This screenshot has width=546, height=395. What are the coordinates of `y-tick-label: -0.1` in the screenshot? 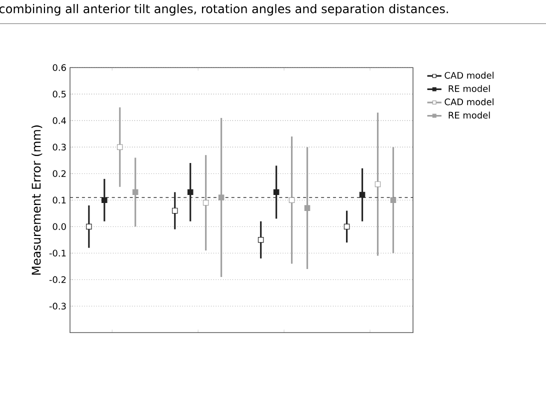 It's located at (57, 253).